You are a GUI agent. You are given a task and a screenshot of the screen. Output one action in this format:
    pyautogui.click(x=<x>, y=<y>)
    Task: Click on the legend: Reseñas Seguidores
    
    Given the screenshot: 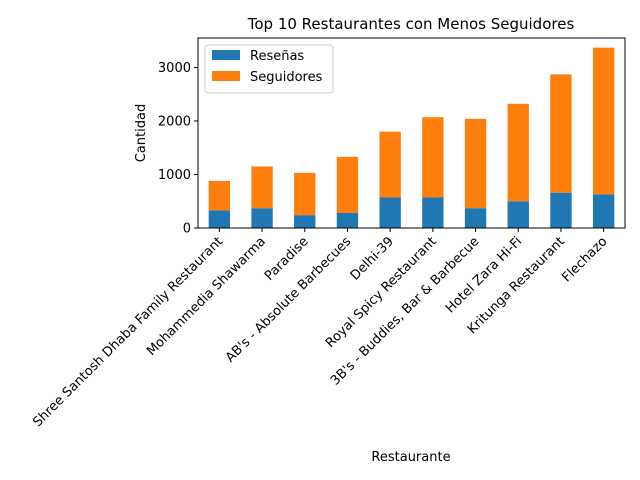 What is the action you would take?
    pyautogui.click(x=269, y=69)
    